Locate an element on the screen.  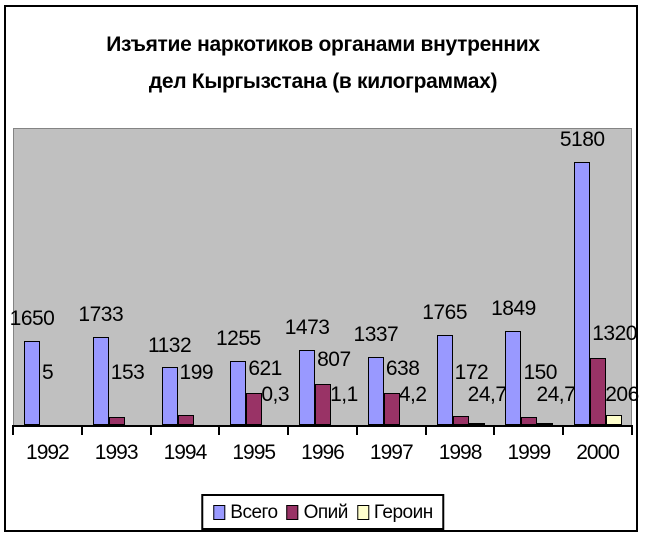
data-label-total-1995: 1255 is located at coordinates (238, 339).